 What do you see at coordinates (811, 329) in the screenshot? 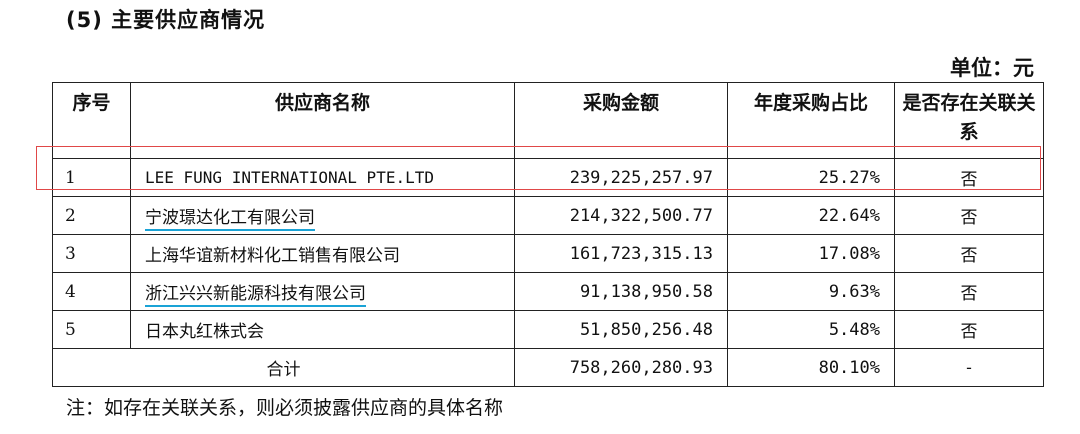
I see `row-share: 5.48%` at bounding box center [811, 329].